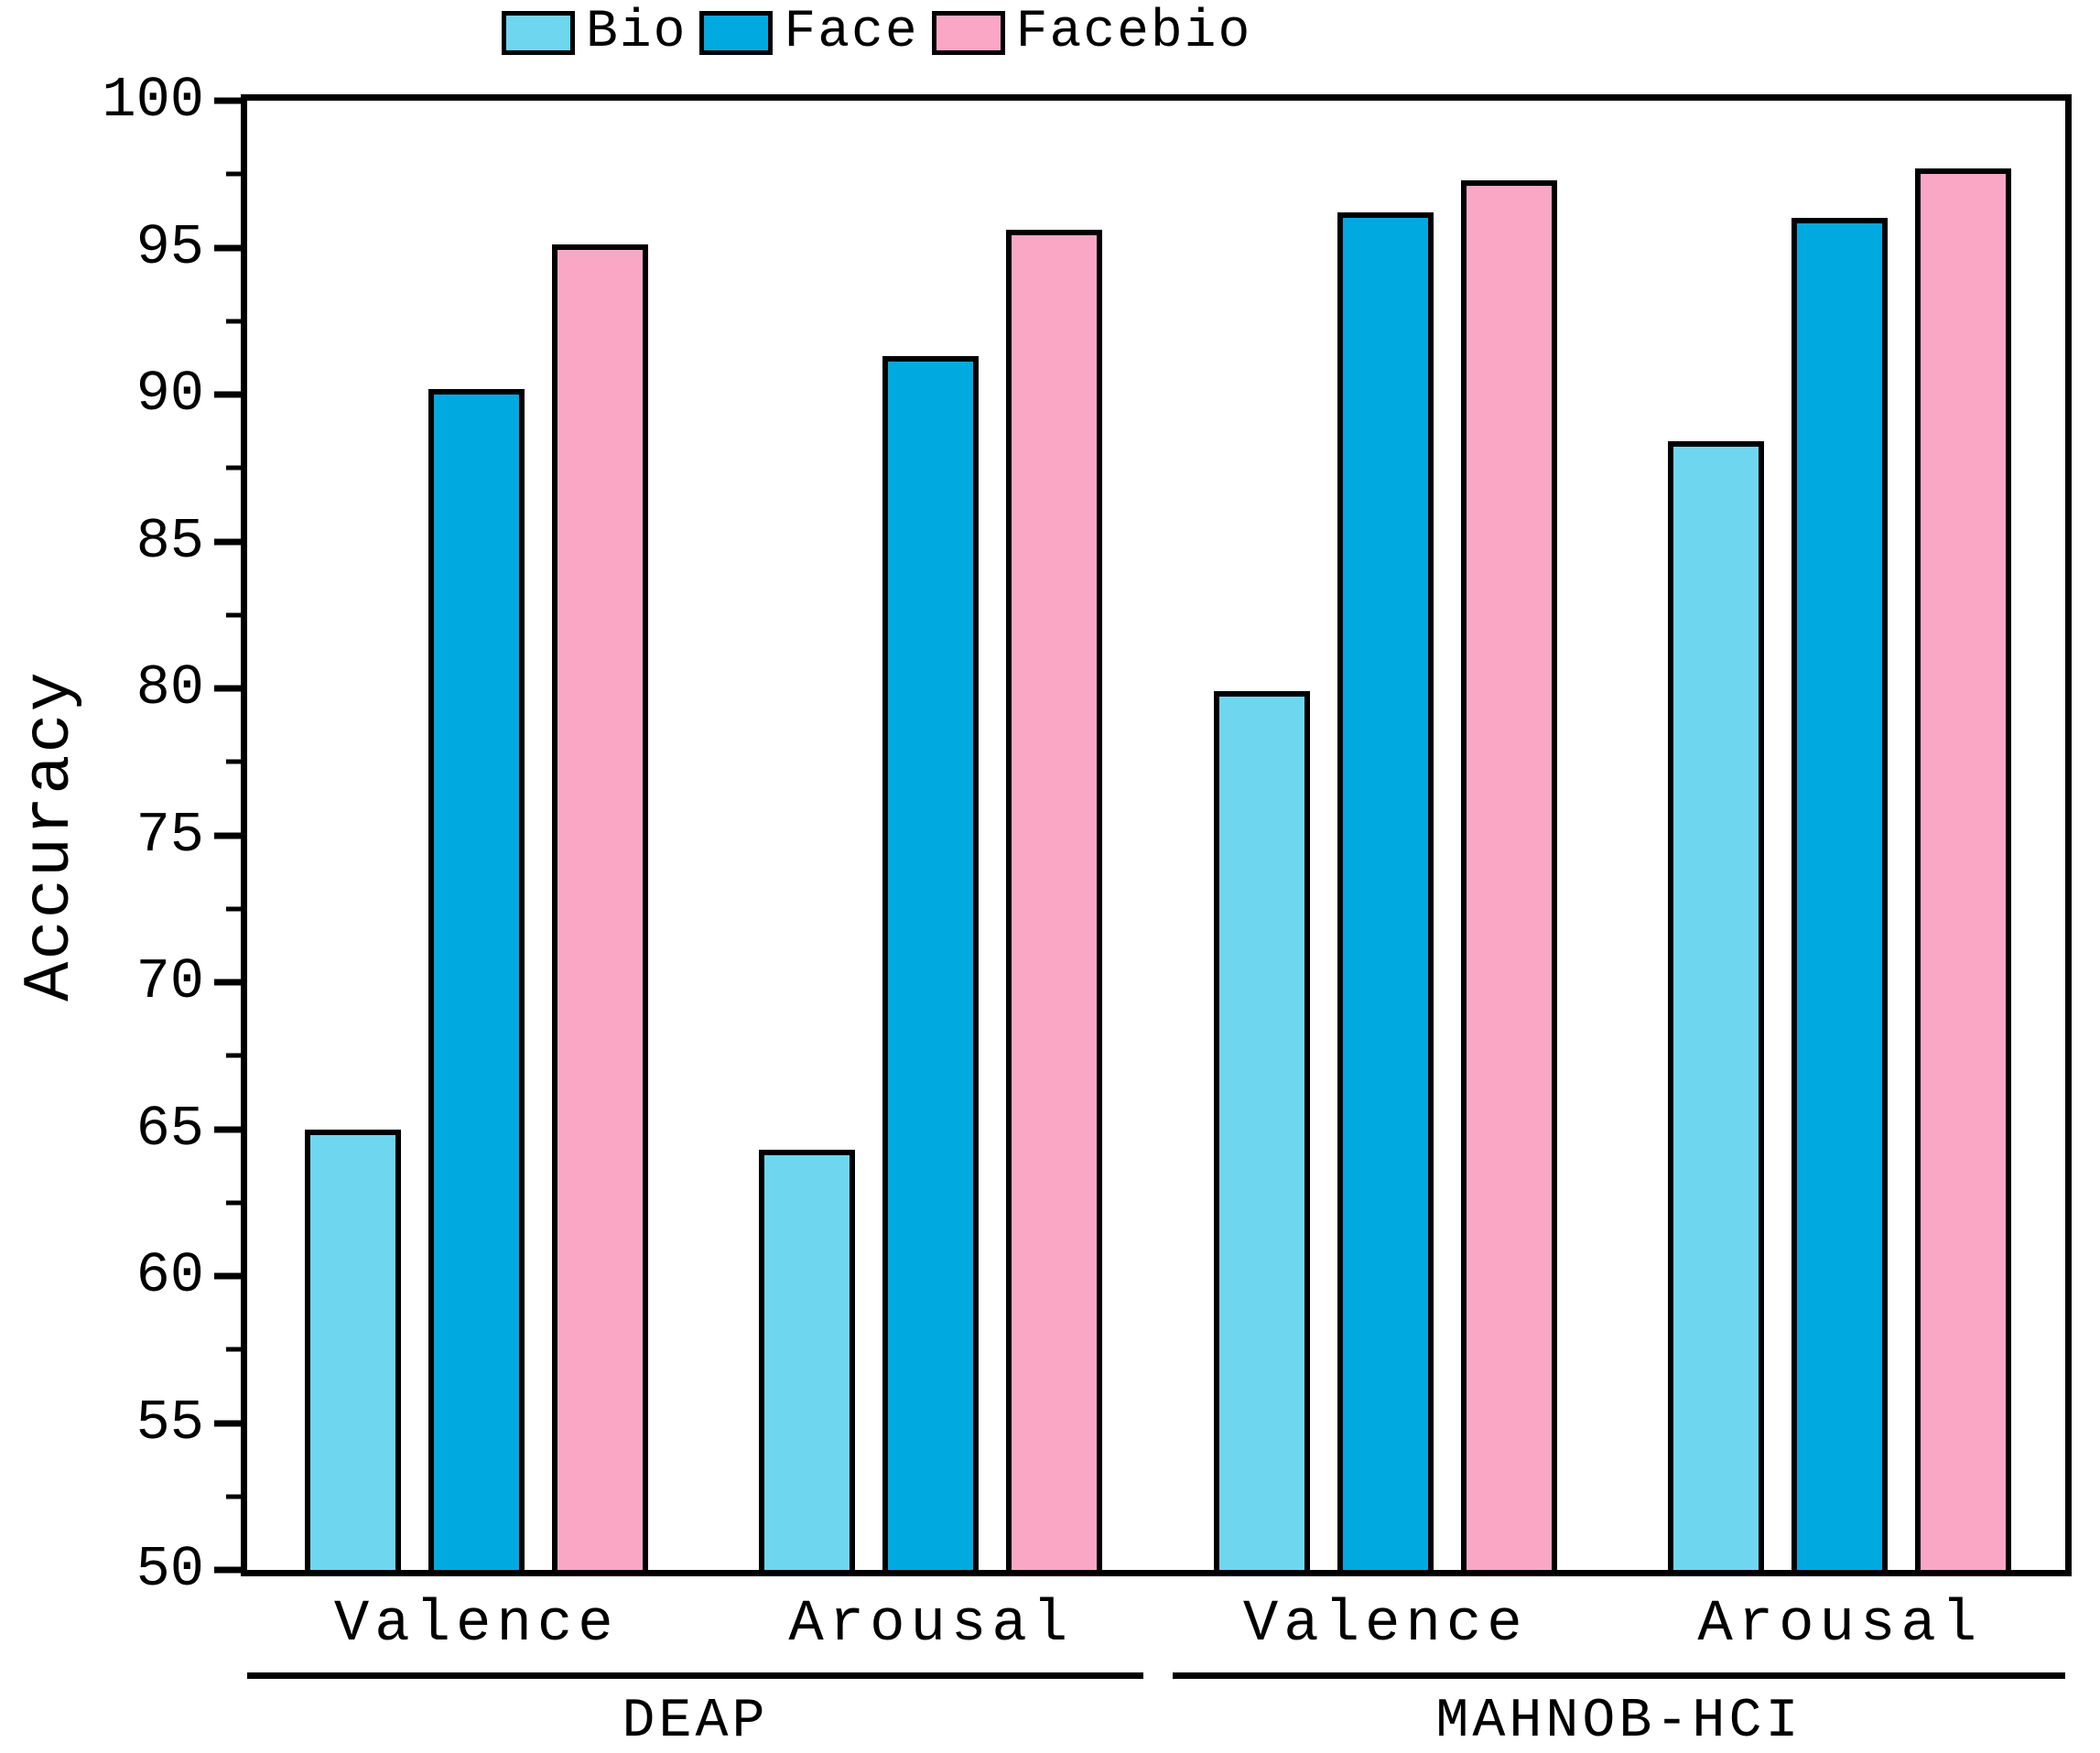 Image resolution: width=2100 pixels, height=1753 pixels. I want to click on legend-swatch-face-icon, so click(736, 33).